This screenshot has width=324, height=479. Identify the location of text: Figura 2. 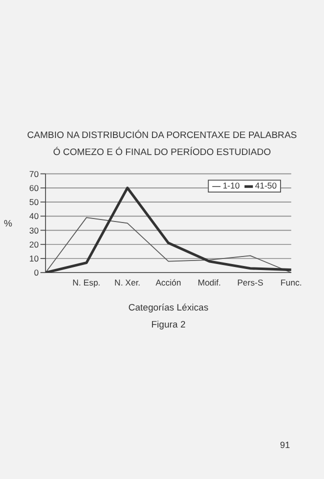
(168, 325).